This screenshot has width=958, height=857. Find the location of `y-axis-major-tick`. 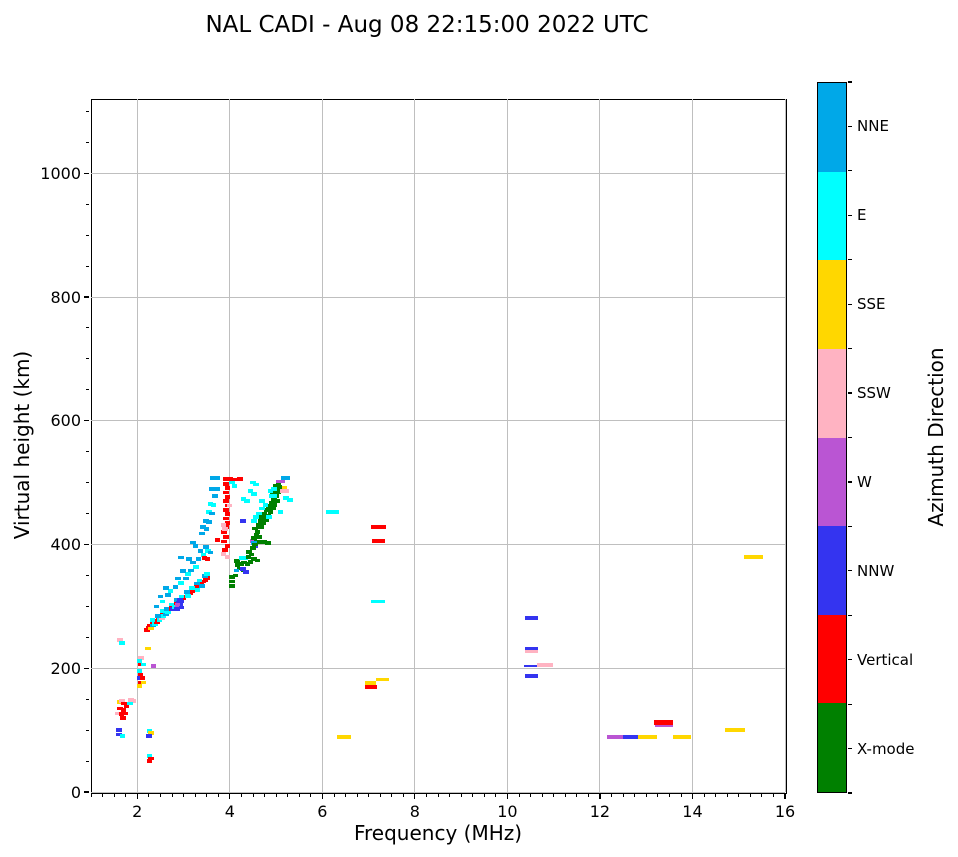

y-axis-major-tick is located at coordinates (87, 421).